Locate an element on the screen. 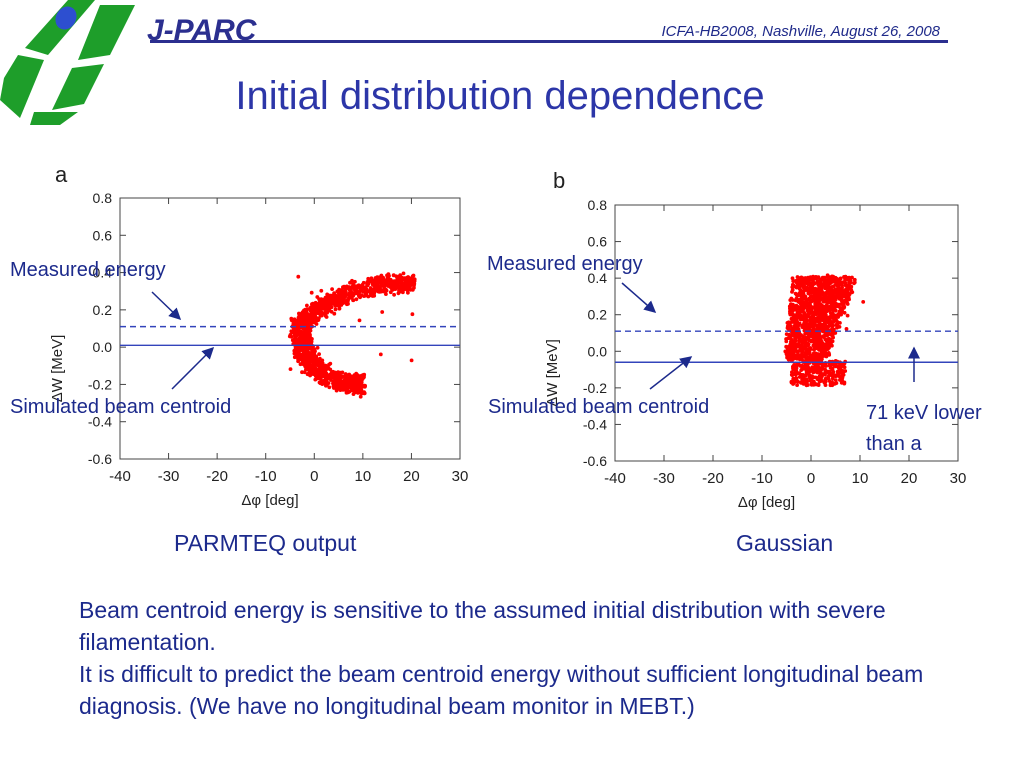 The height and width of the screenshot is (768, 1024). y-tick-label: 0.0 is located at coordinates (598, 351).